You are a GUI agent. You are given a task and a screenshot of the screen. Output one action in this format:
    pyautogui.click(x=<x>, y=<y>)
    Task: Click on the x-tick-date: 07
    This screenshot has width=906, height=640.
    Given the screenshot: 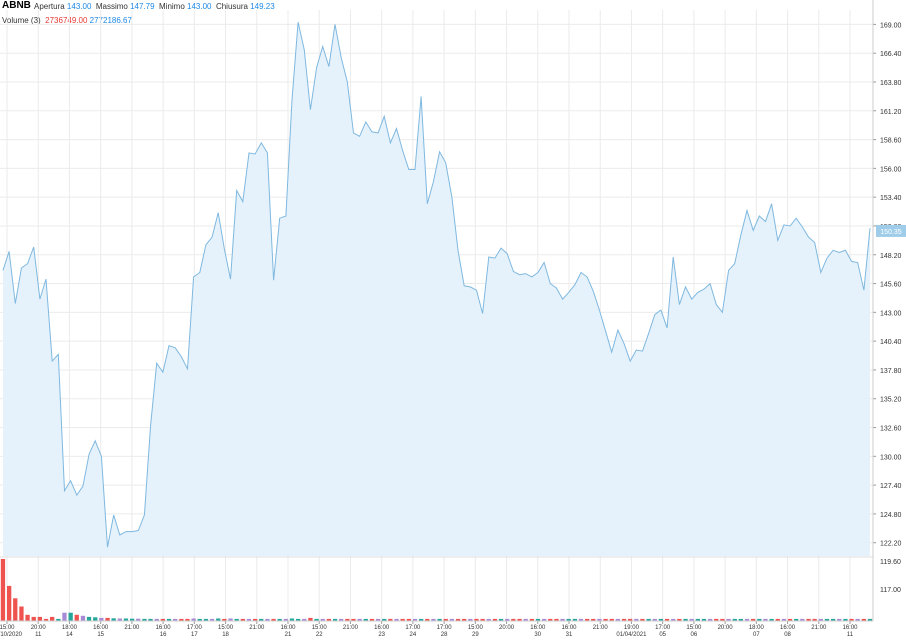 What is the action you would take?
    pyautogui.click(x=756, y=635)
    